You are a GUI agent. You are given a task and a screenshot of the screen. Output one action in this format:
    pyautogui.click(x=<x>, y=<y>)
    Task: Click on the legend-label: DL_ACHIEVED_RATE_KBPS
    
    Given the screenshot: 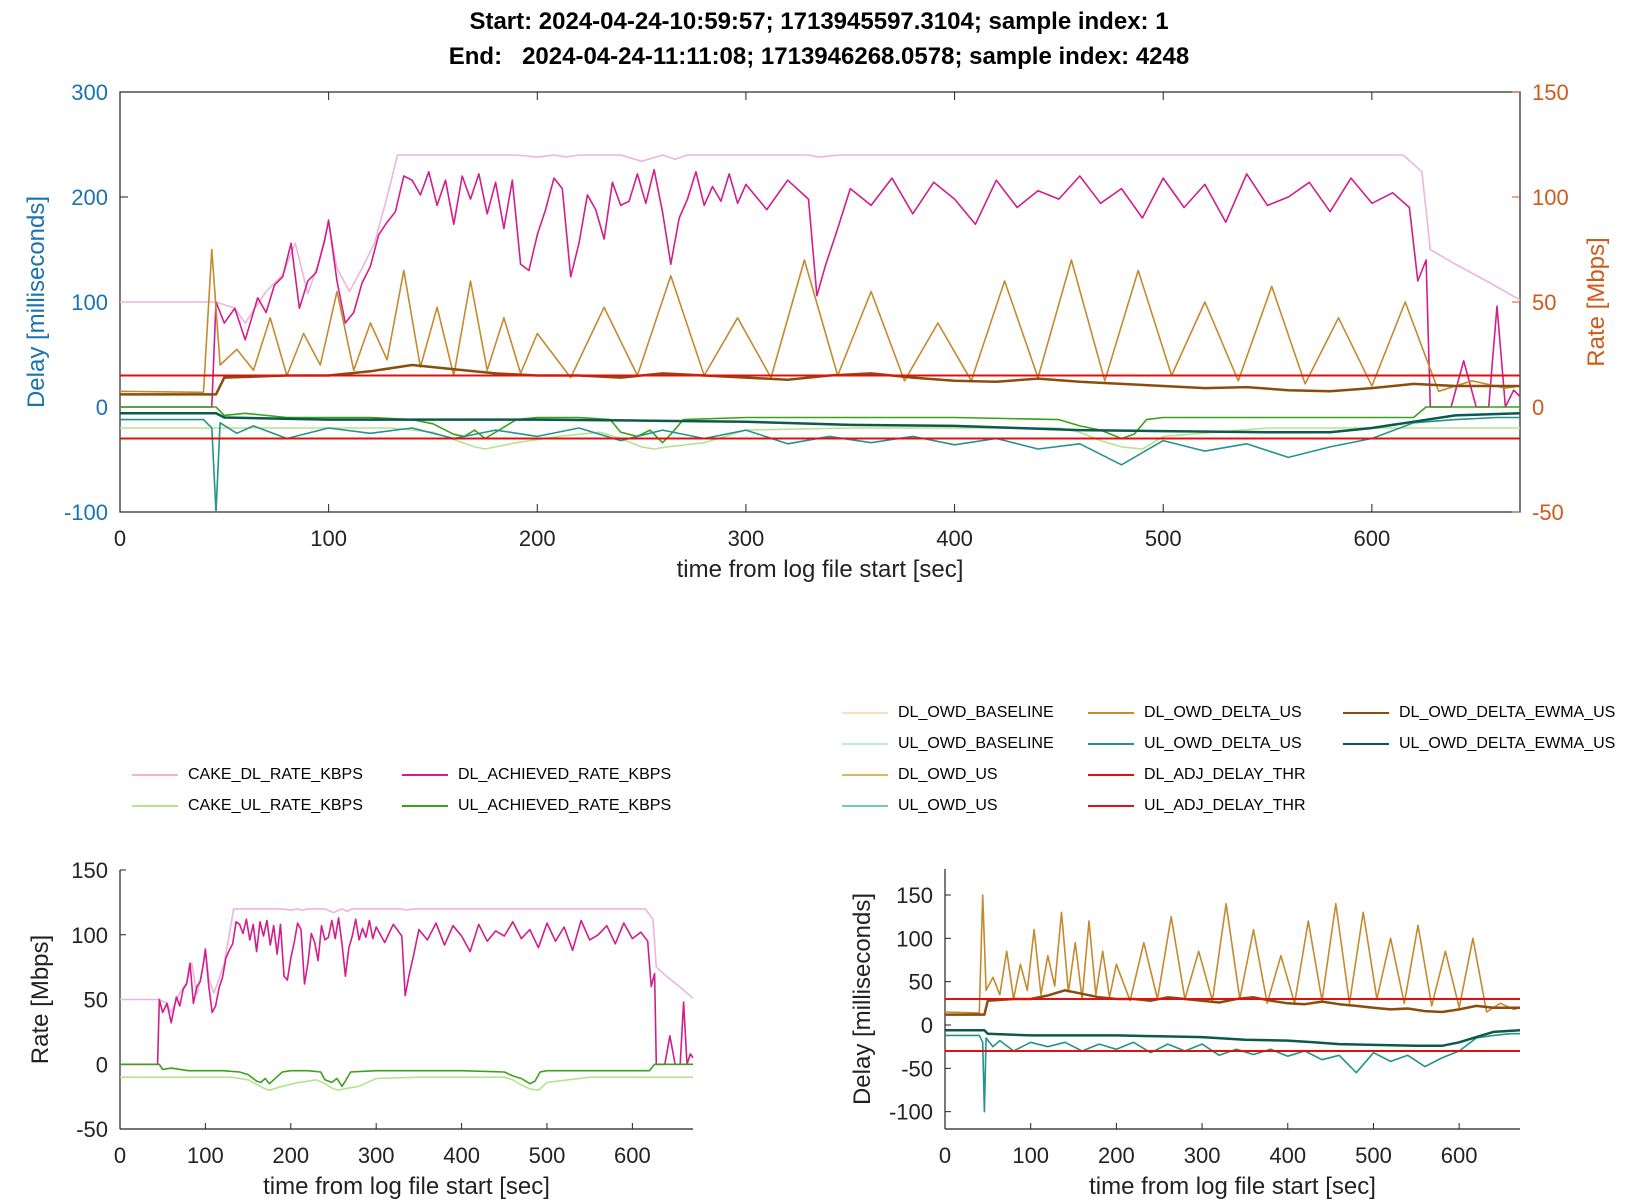 What is the action you would take?
    pyautogui.click(x=565, y=774)
    